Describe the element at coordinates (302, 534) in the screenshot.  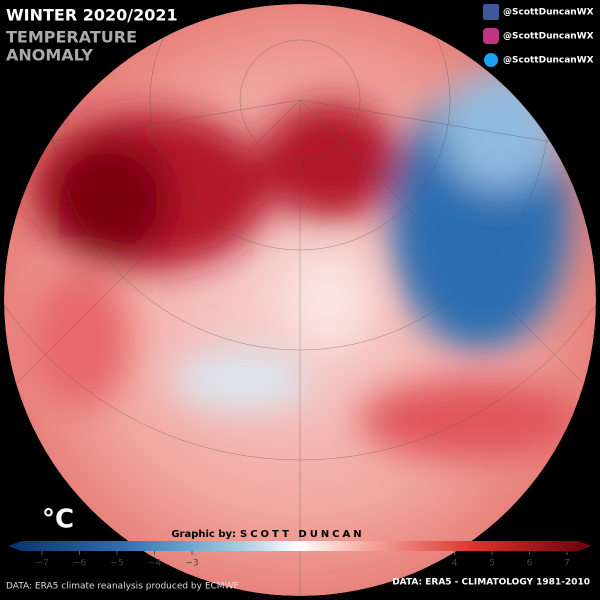
I see `credit-name: SCOTT DUNCAN` at that location.